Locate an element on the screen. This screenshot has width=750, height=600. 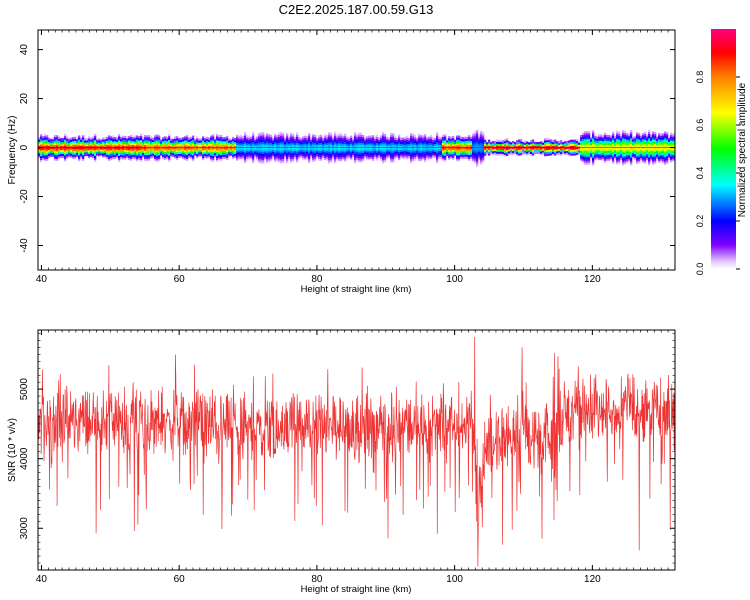
chart-title: C2E2.2025.187.00.59.G13 is located at coordinates (356, 9).